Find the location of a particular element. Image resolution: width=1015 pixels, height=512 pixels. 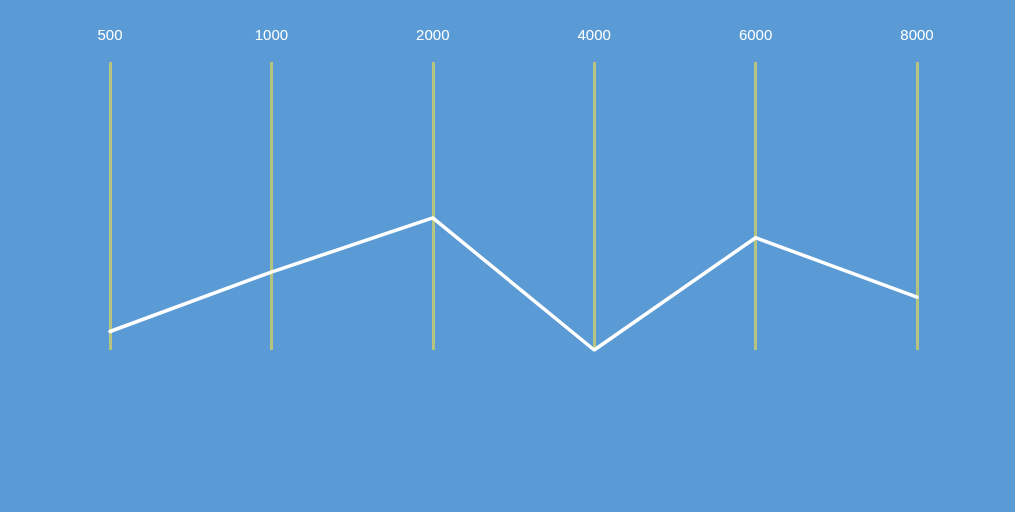

x-tick-label: 6000 is located at coordinates (755, 34).